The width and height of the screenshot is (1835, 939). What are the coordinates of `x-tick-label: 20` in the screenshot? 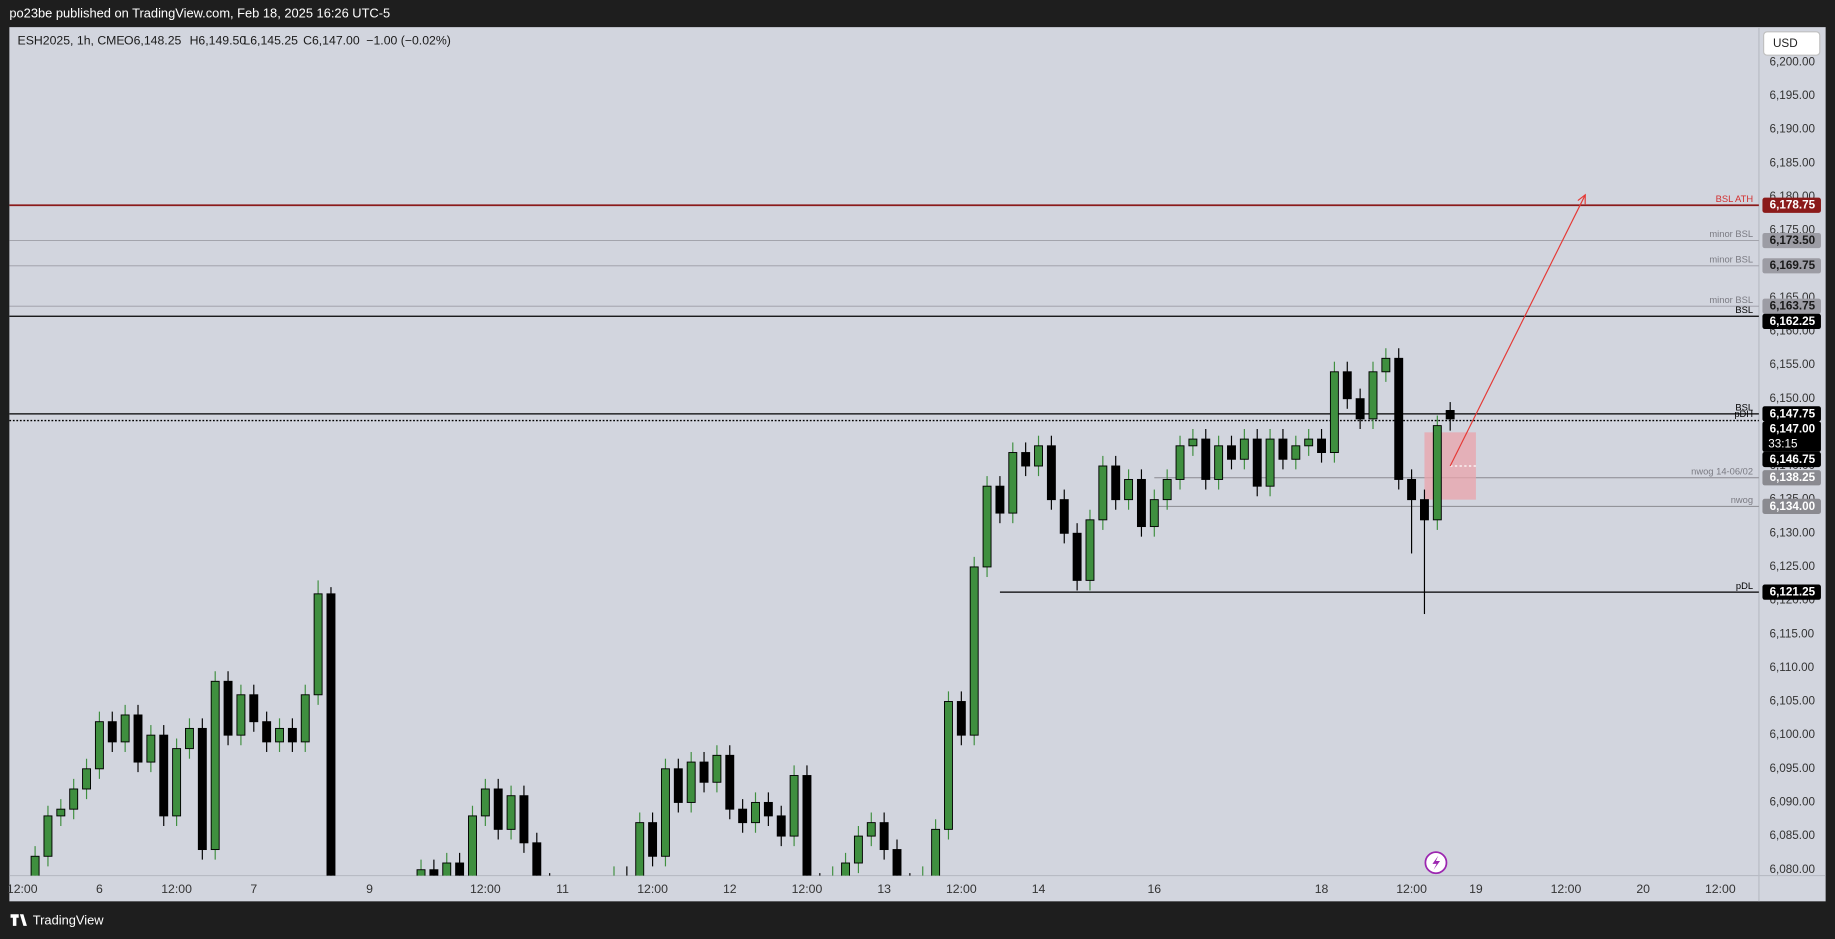 It's located at (1643, 889).